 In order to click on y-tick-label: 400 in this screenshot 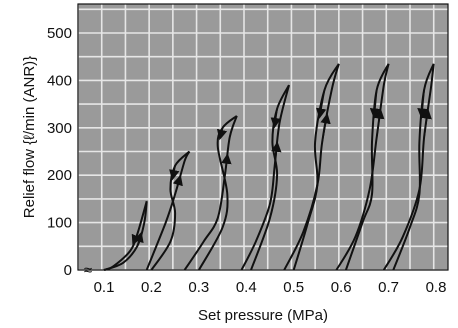, I will do `click(59, 80)`.